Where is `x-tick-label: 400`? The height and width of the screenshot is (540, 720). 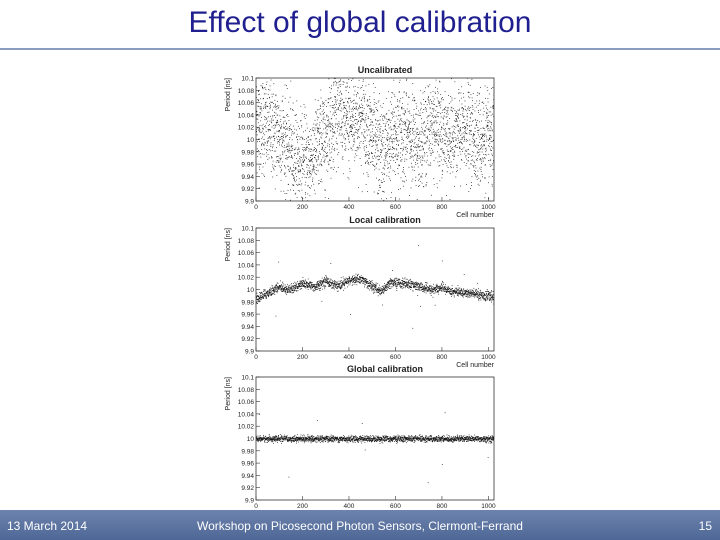
x-tick-label: 400 is located at coordinates (349, 207).